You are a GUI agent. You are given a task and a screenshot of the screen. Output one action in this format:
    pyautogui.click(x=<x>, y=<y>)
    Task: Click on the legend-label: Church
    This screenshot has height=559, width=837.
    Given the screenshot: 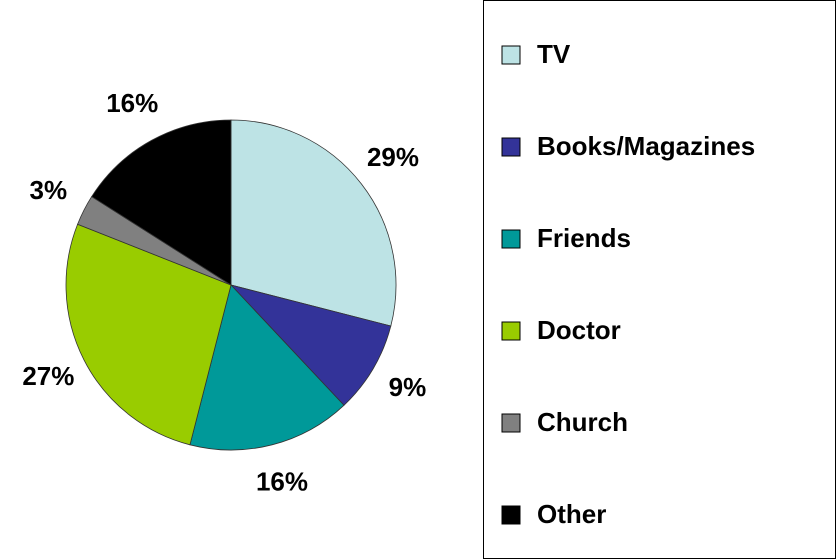 What is the action you would take?
    pyautogui.click(x=582, y=422)
    